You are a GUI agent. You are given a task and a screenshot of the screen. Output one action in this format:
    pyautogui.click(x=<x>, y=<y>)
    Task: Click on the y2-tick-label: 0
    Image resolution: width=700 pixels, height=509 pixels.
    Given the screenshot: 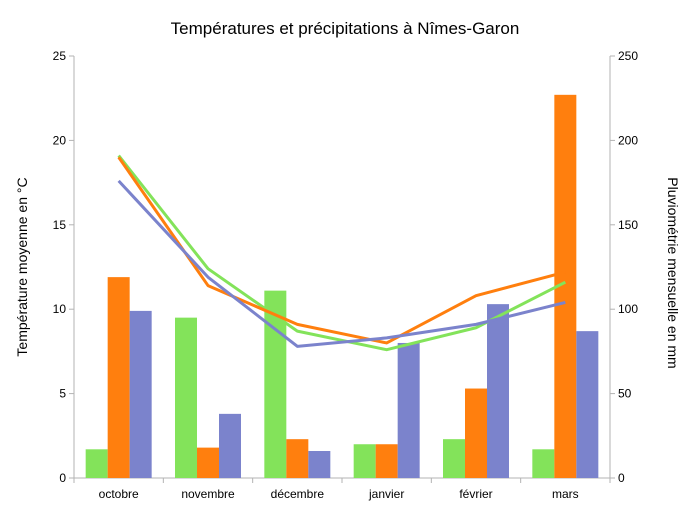 What is the action you would take?
    pyautogui.click(x=621, y=478)
    